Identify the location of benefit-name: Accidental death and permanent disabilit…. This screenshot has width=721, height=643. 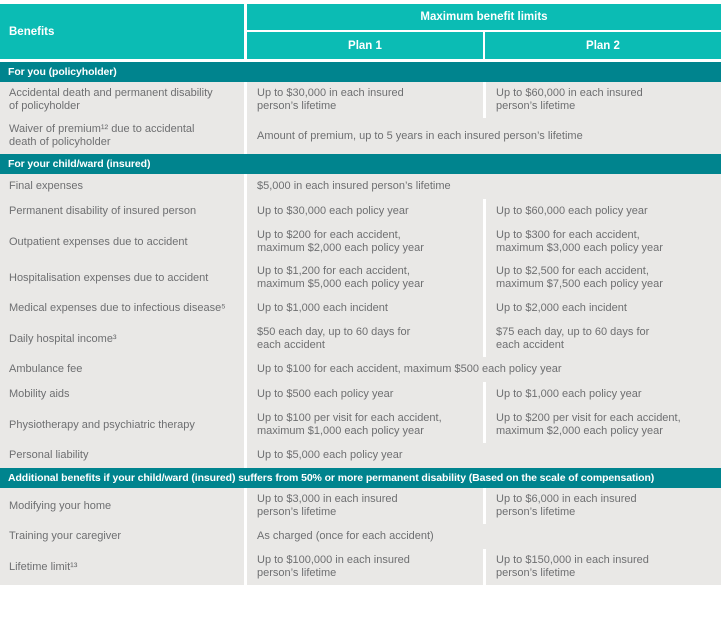
(122, 100).